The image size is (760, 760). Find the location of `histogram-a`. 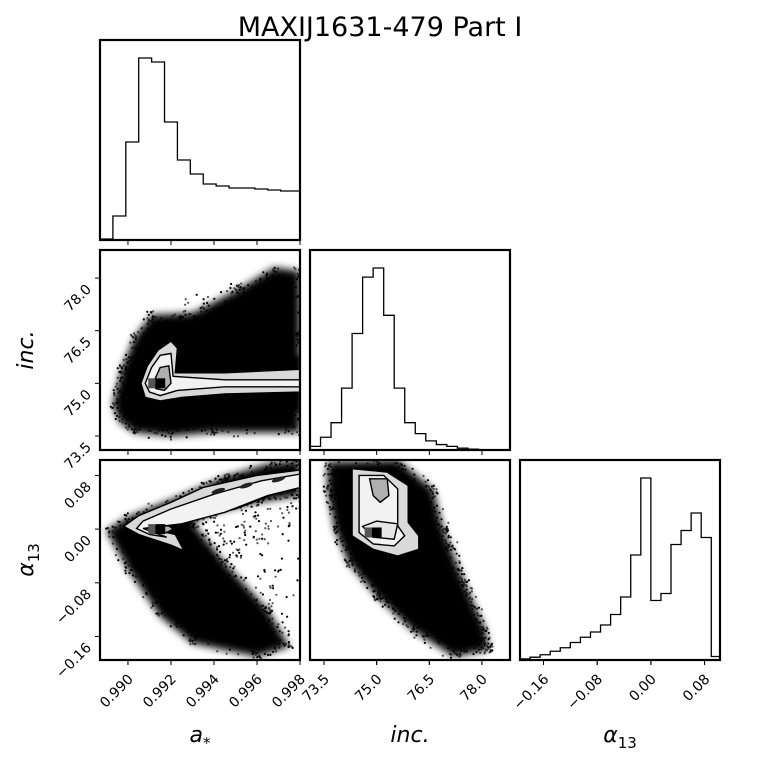

histogram-a is located at coordinates (200, 148).